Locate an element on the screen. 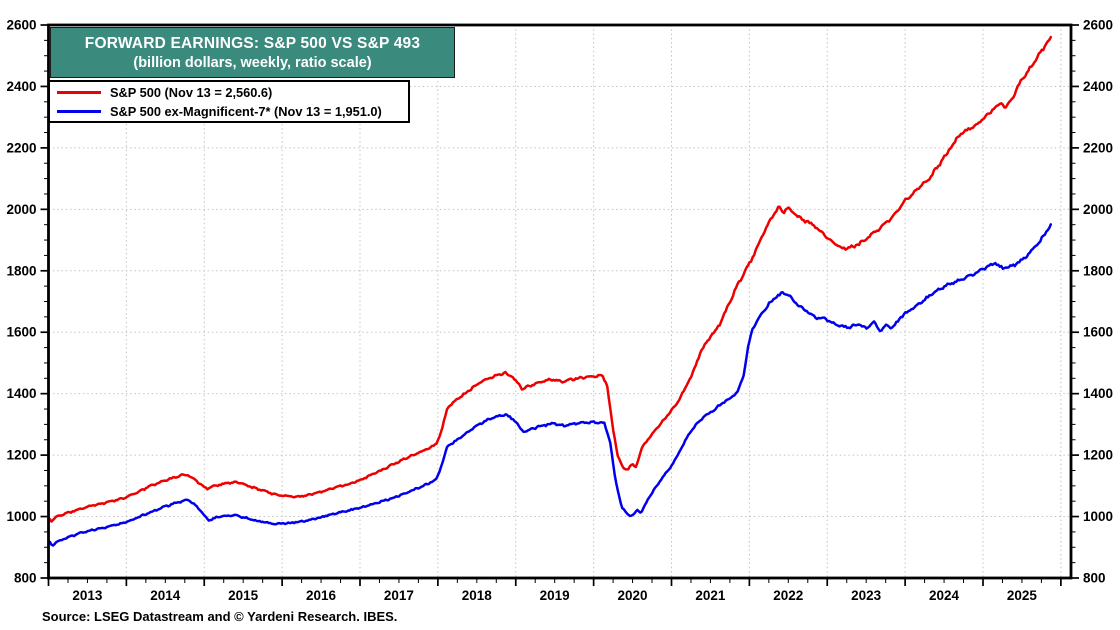  sp493-line-swatch is located at coordinates (79, 111).